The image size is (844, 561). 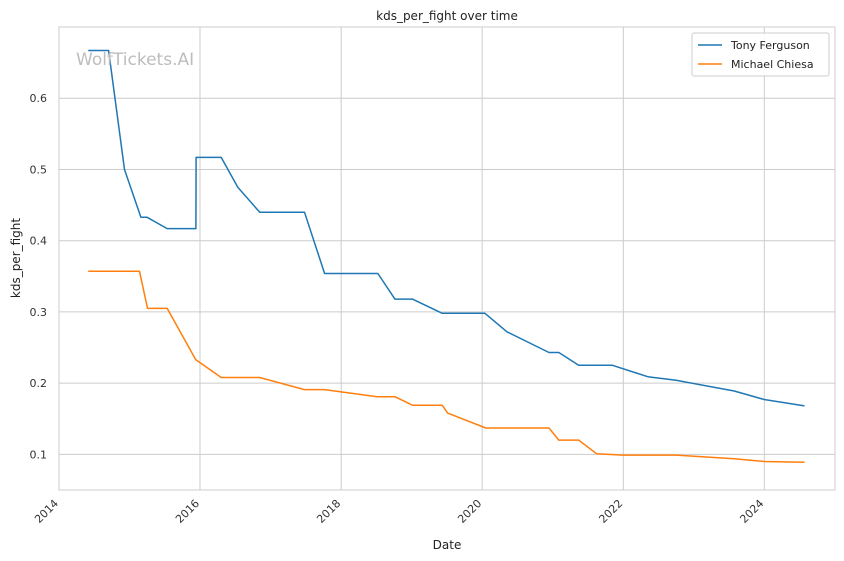 I want to click on y-tick-label: 0.6, so click(x=39, y=98).